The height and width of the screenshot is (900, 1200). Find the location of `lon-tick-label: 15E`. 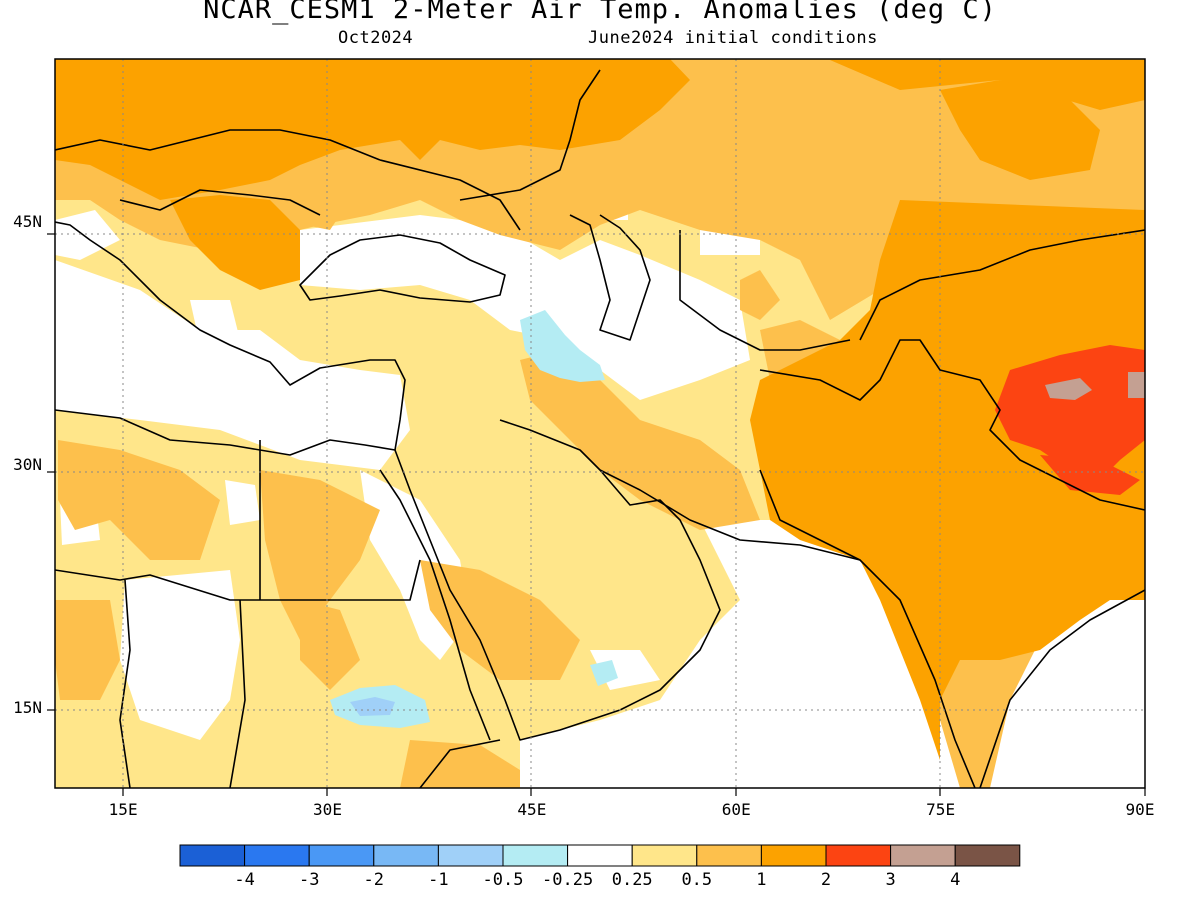

lon-tick-label: 15E is located at coordinates (123, 809).